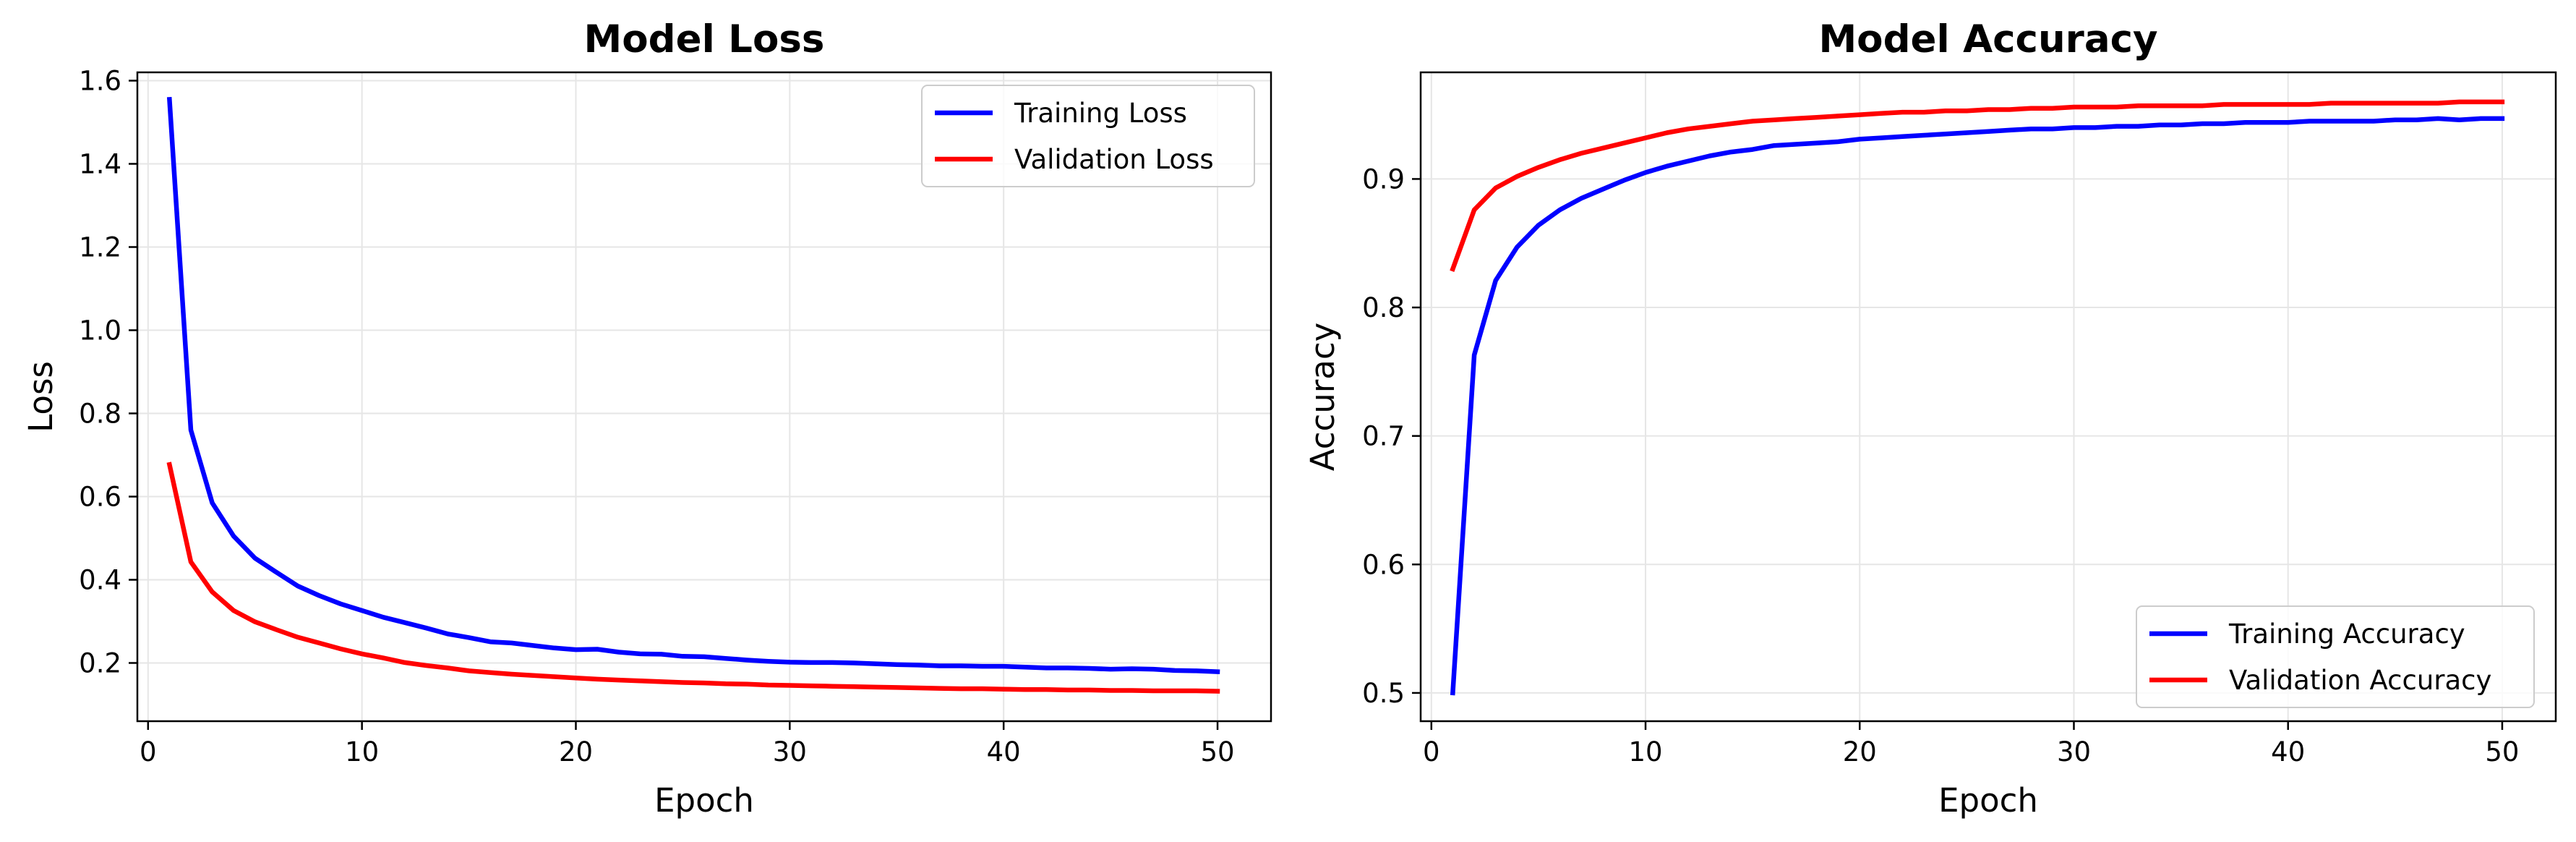  I want to click on chart-0-y-tick-label-2: 0.6, so click(100, 497).